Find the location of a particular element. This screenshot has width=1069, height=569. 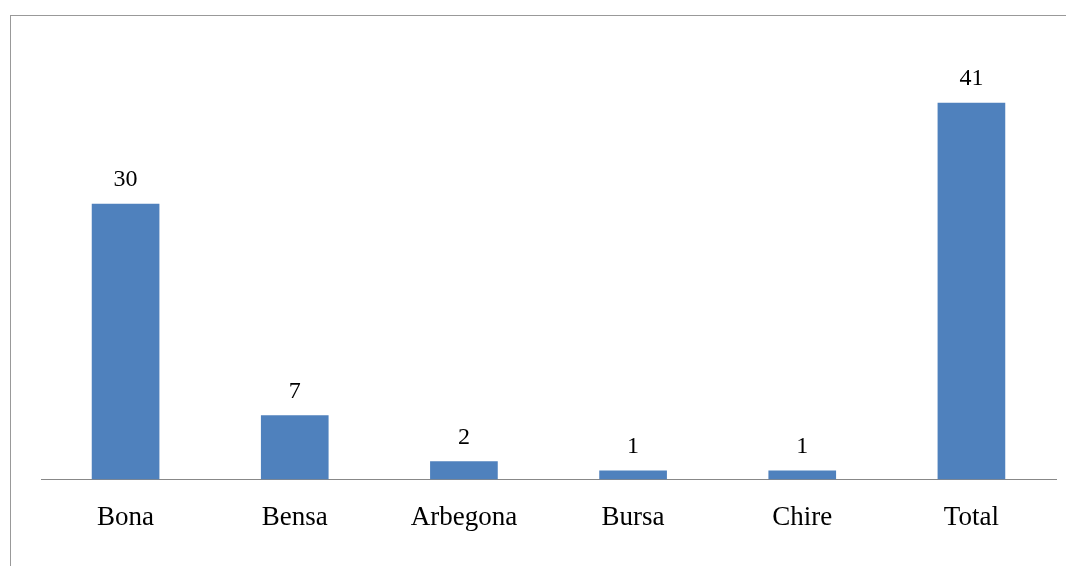

data-label: 7 is located at coordinates (294, 389).